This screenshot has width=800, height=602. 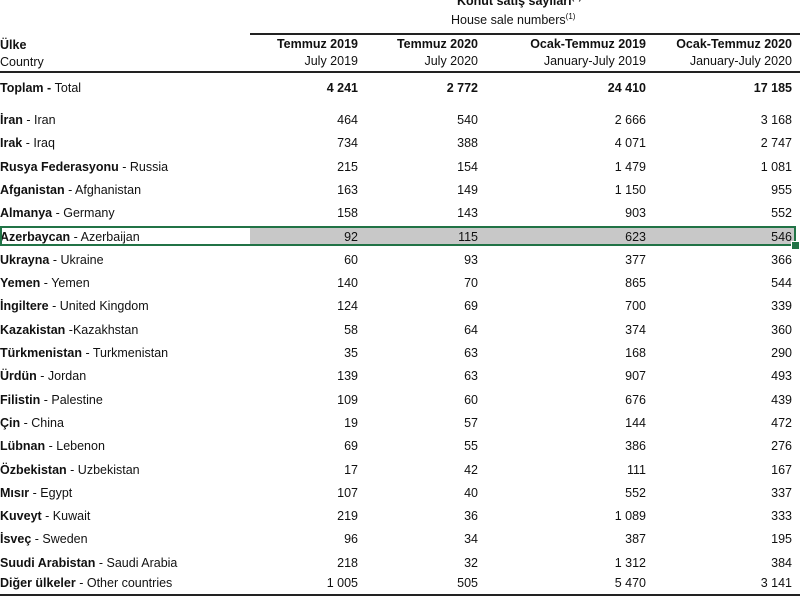 What do you see at coordinates (781, 399) in the screenshot?
I see `cell-value: 439` at bounding box center [781, 399].